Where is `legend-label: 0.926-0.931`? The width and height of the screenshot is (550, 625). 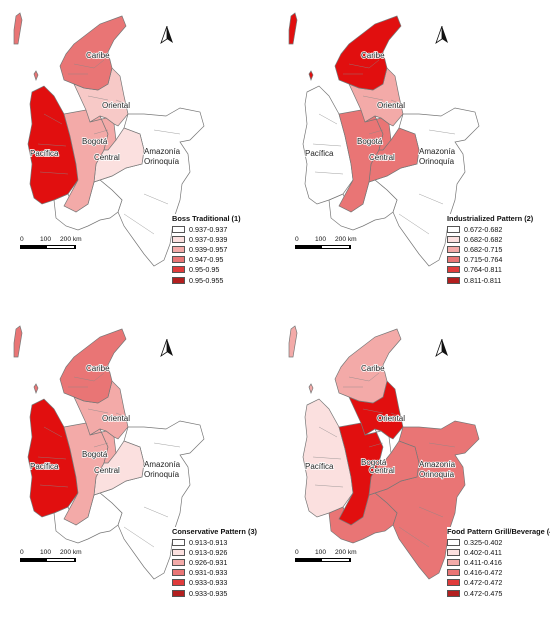 legend-label: 0.926-0.931 is located at coordinates (208, 562).